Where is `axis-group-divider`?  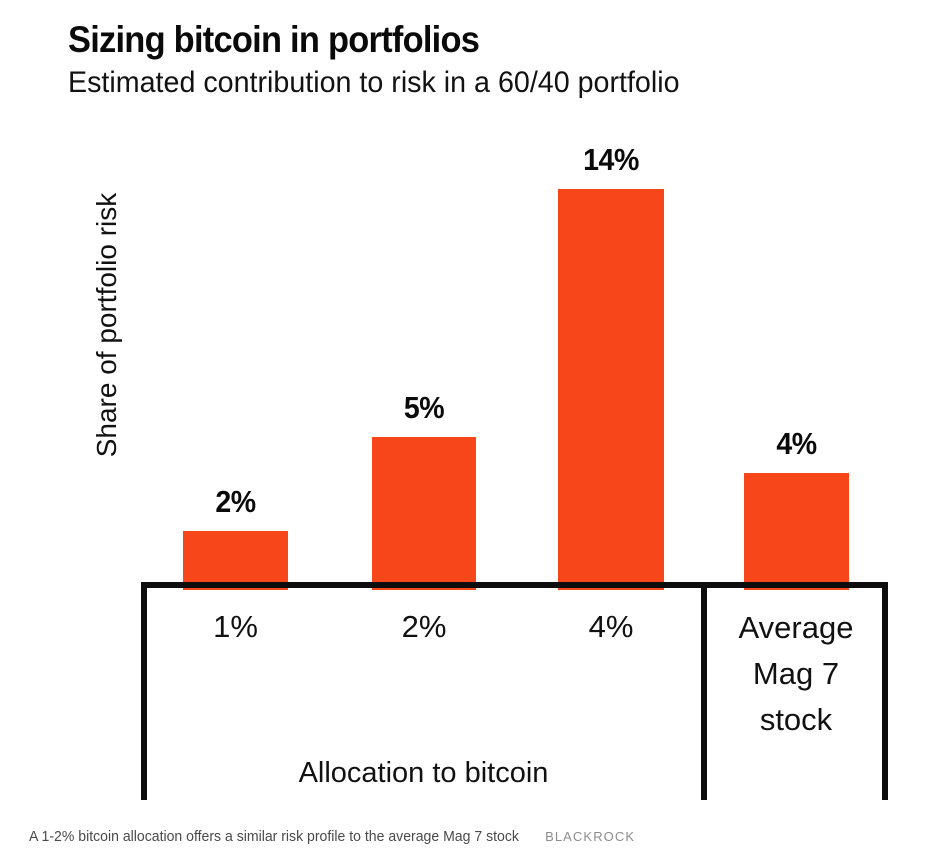 axis-group-divider is located at coordinates (704, 691).